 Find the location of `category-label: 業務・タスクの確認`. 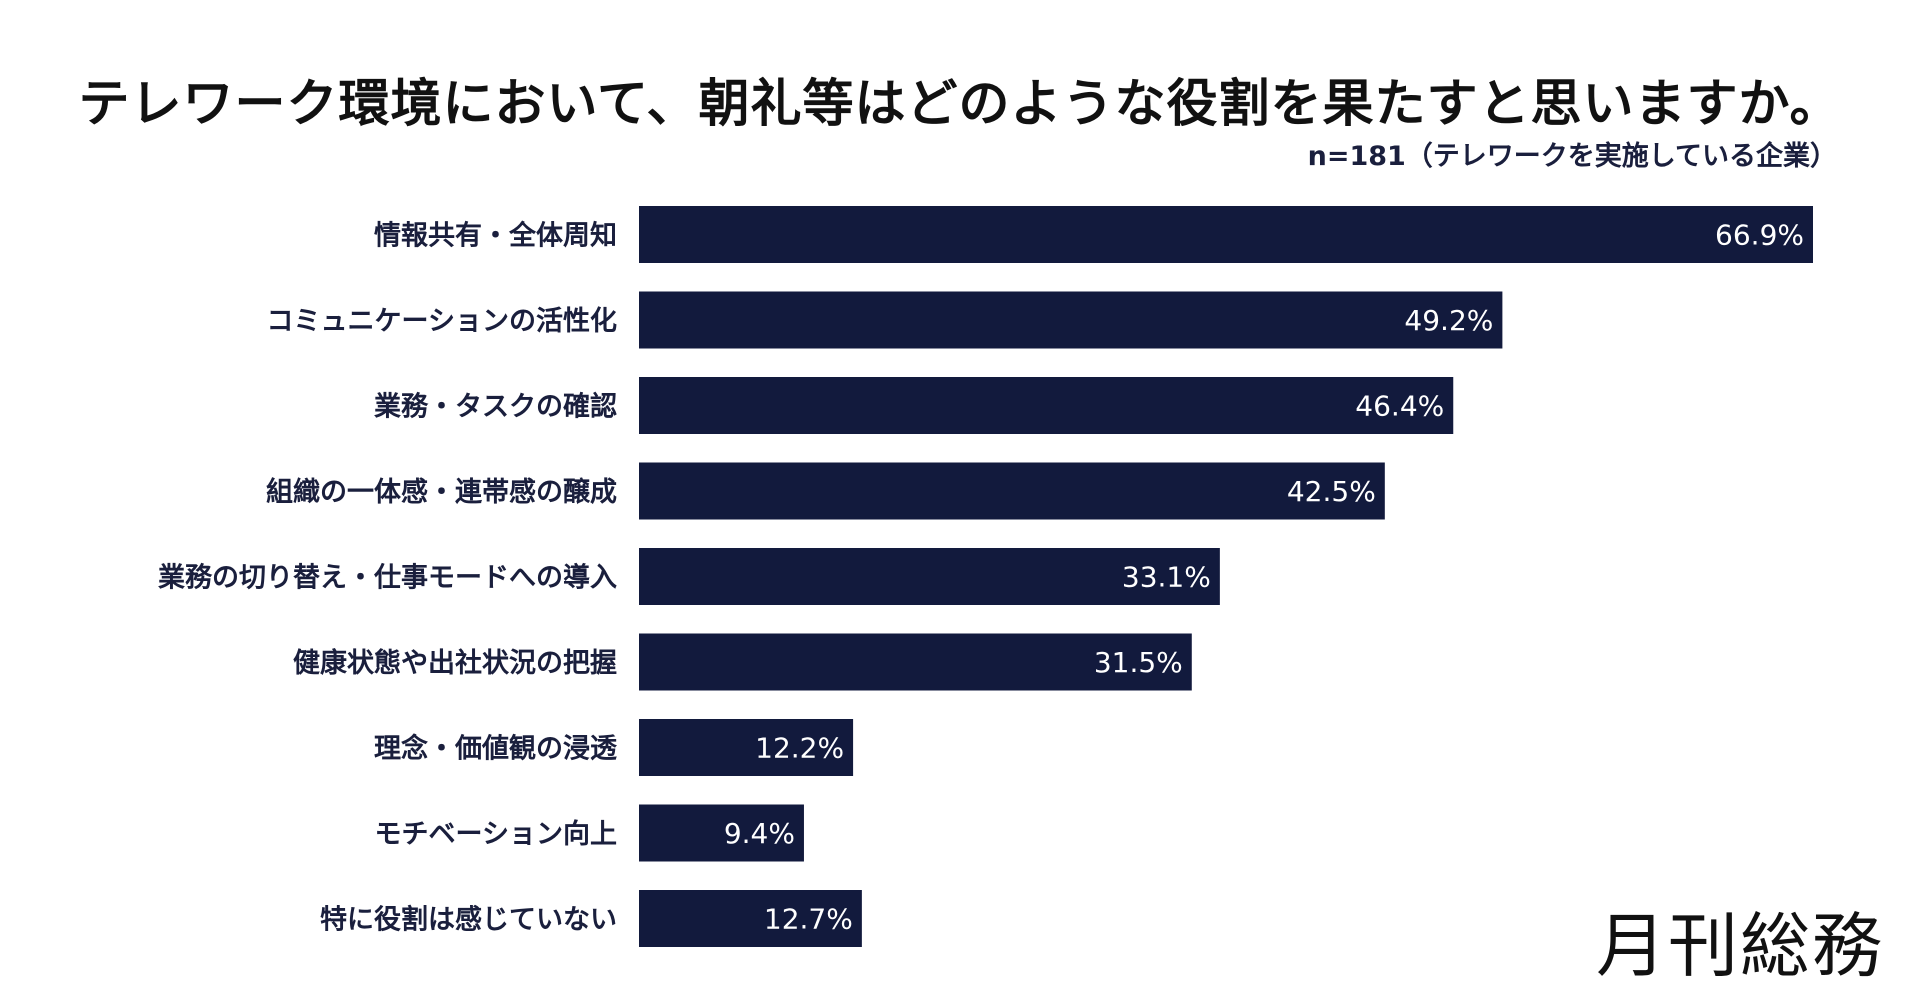

category-label: 業務・タスクの確認 is located at coordinates (495, 407).